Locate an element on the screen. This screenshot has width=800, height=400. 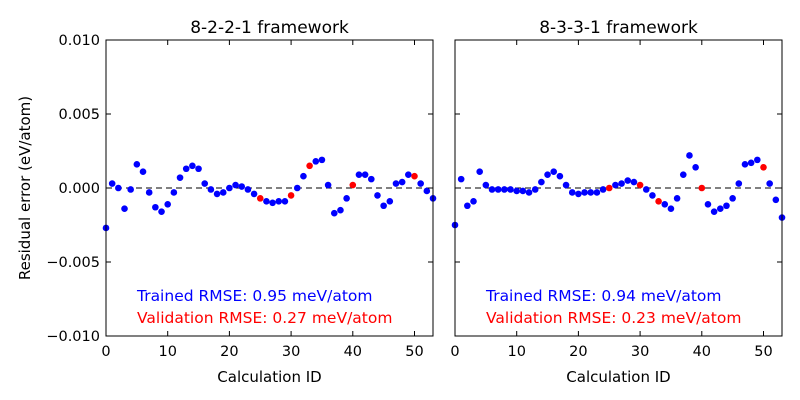
right-x-axis-label: Calculation ID is located at coordinates (618, 377).